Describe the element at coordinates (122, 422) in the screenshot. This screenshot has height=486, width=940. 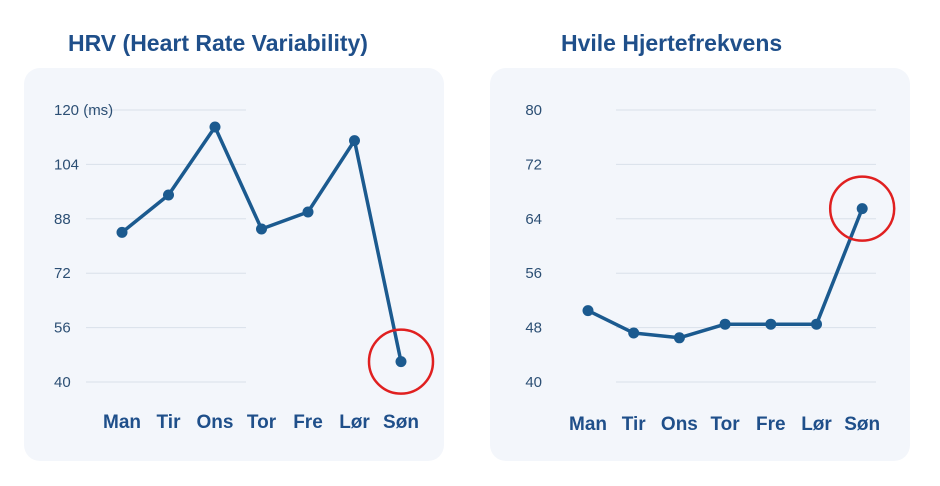
I see `hrv-x-tick-label: Man` at that location.